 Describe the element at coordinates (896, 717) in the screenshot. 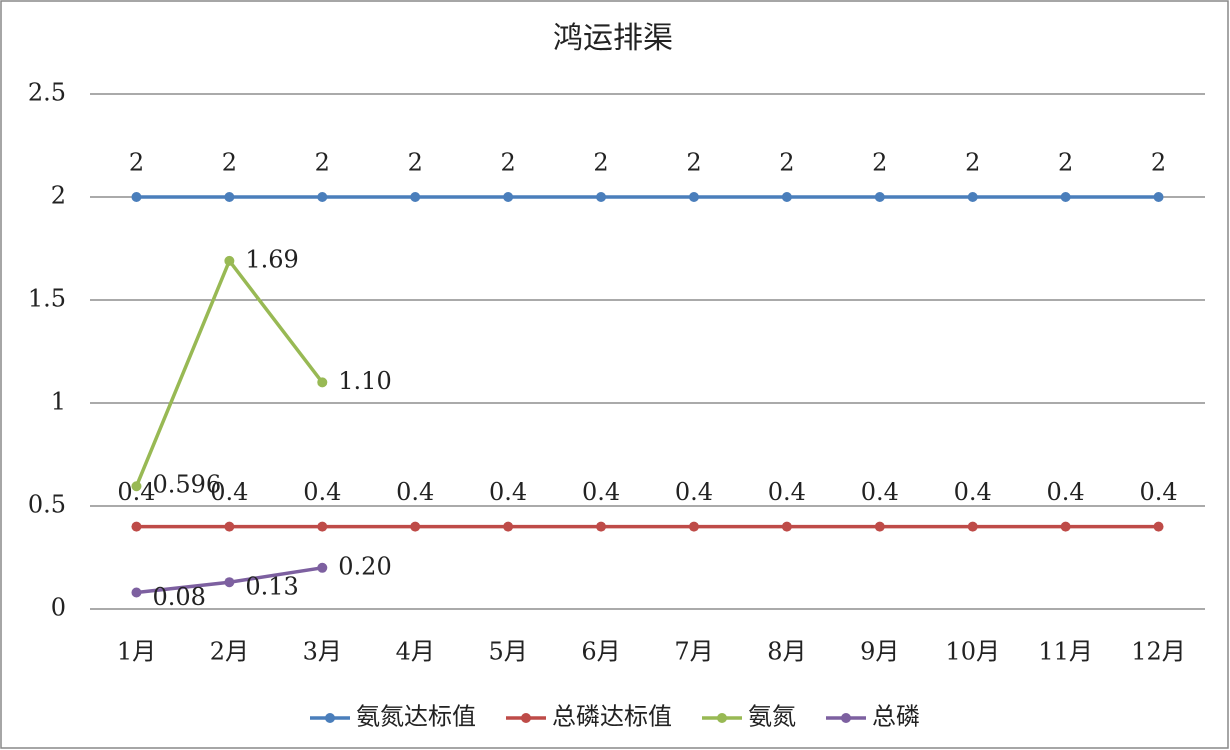

I see `legend-label: 总磷` at that location.